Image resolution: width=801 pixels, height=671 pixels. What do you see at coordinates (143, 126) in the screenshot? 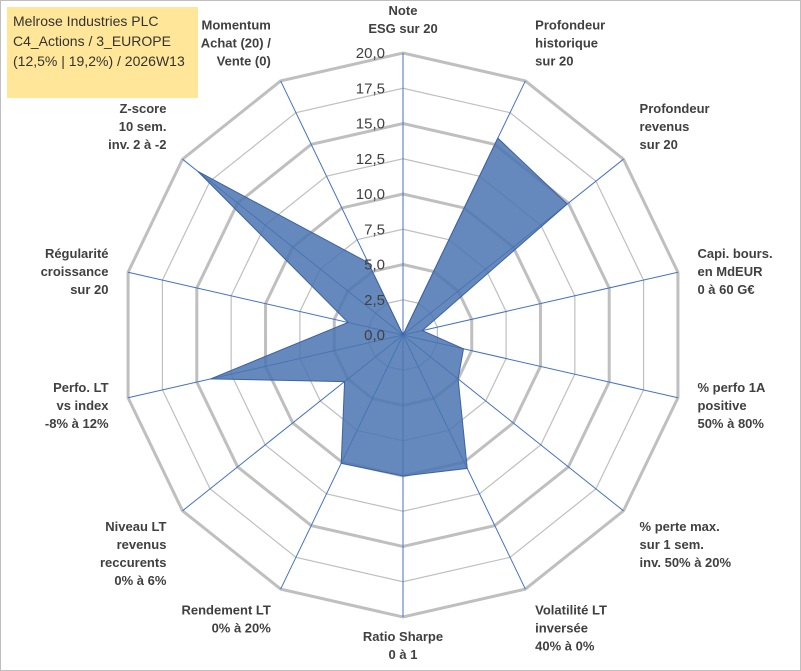
I see `axis-label-12-line-1: 10 sem.` at bounding box center [143, 126].